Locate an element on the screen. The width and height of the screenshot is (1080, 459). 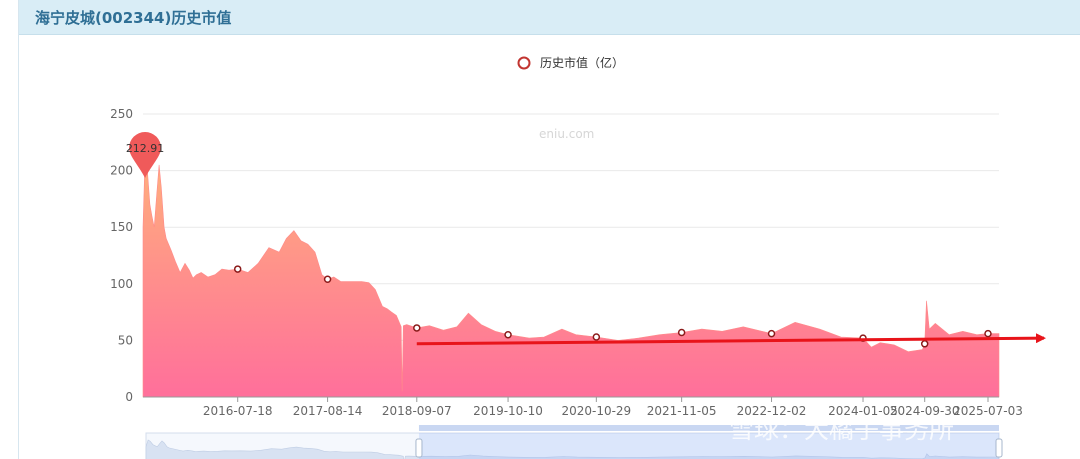
legend: 历史市值（亿） is located at coordinates (571, 62).